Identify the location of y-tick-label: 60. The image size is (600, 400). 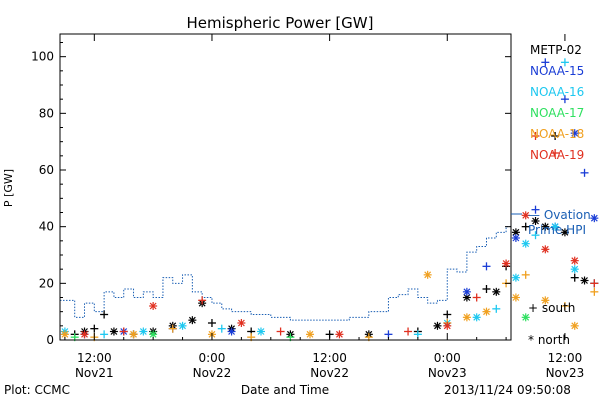
(46, 170).